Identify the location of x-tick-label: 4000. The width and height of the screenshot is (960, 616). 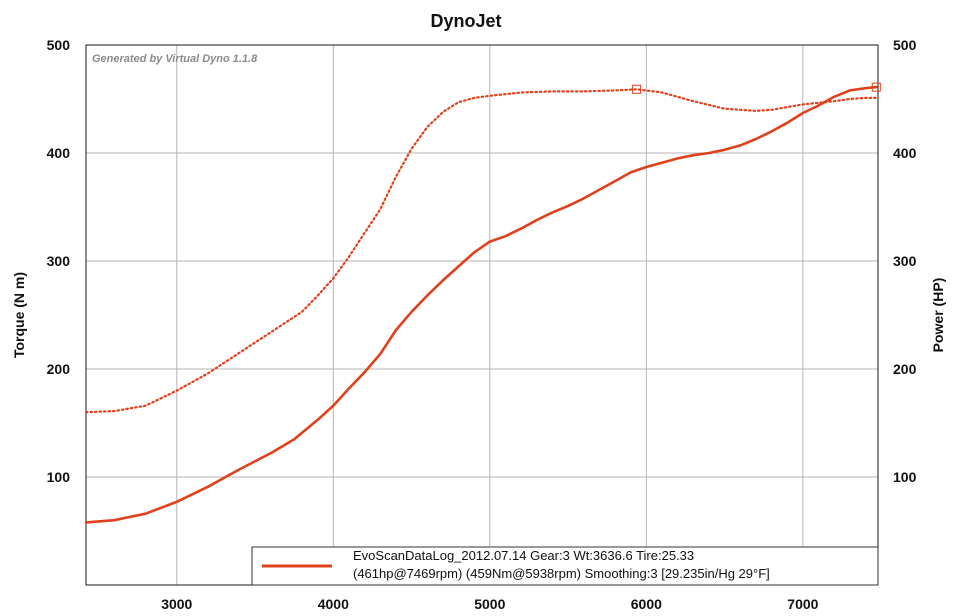
(333, 604).